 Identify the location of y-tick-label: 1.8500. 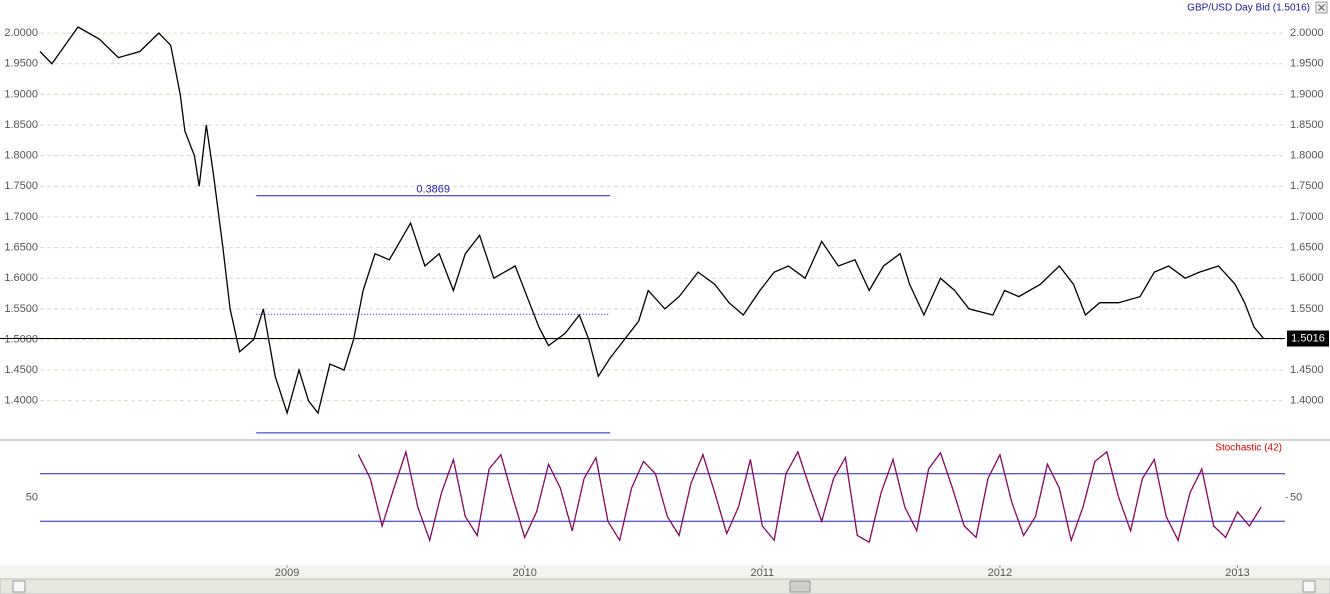
(21, 125).